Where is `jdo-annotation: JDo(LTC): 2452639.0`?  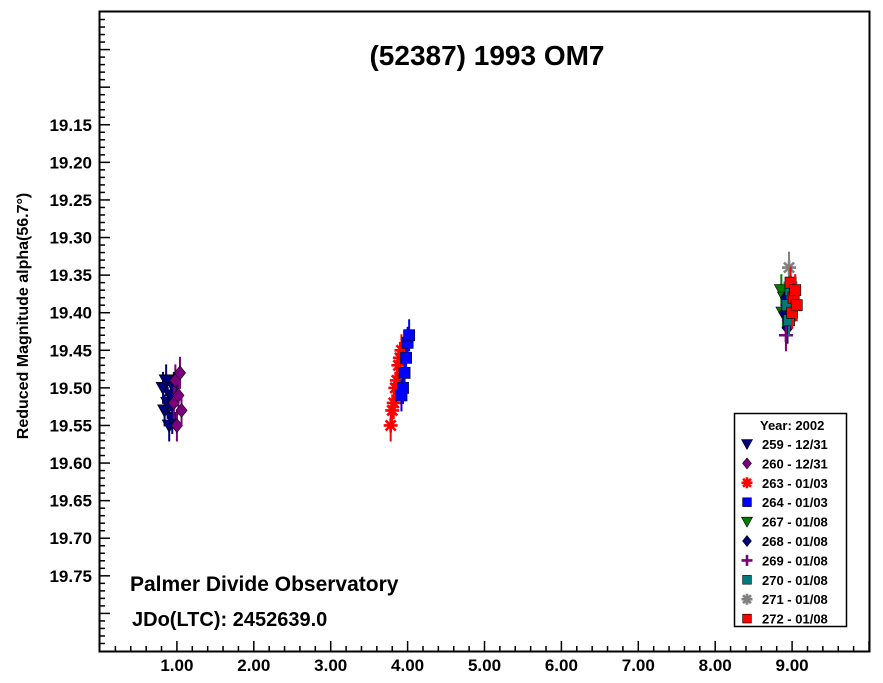 jdo-annotation: JDo(LTC): 2452639.0 is located at coordinates (229, 620).